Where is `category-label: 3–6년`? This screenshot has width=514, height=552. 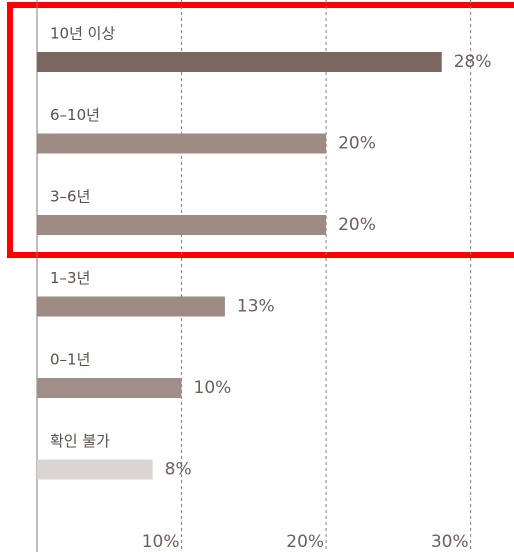
category-label: 3–6년 is located at coordinates (70, 197).